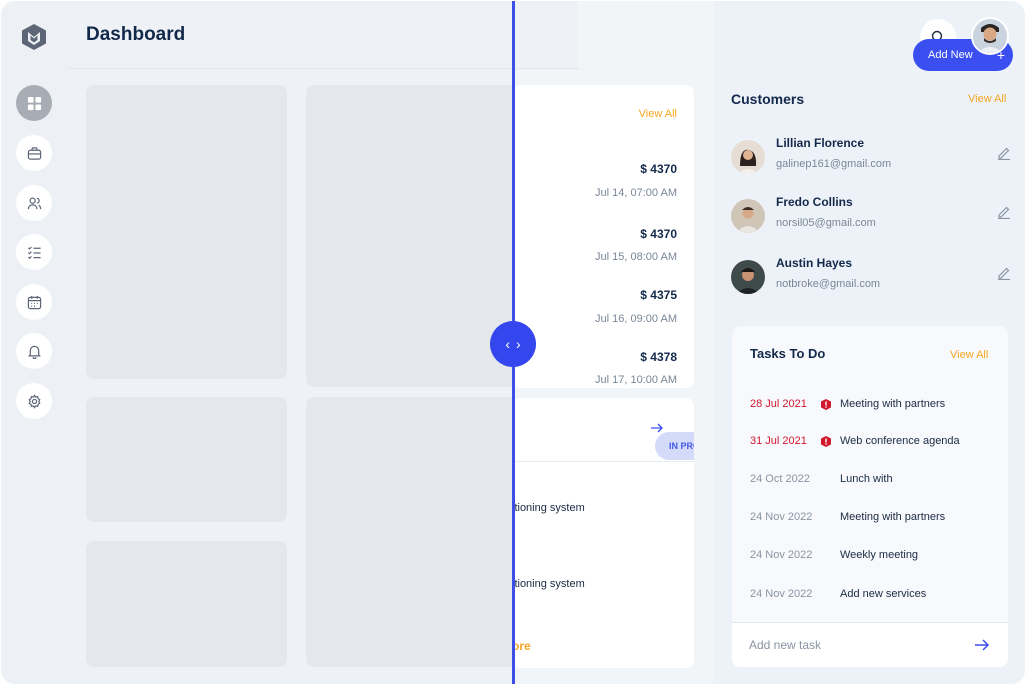  I want to click on add-task-input, so click(849, 645).